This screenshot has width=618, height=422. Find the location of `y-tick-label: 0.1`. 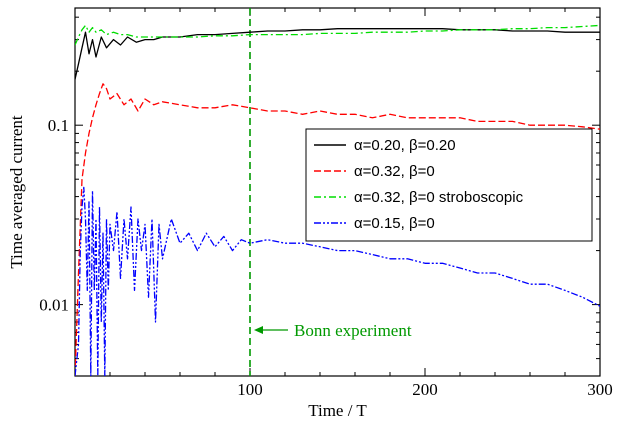

y-tick-label: 0.1 is located at coordinates (58, 125).